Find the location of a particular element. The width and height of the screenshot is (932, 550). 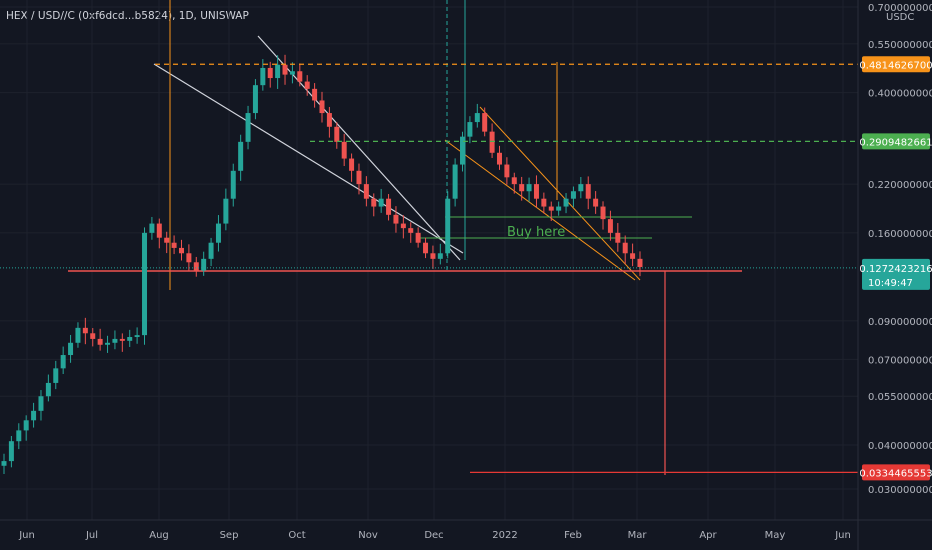

x-tick-label: Mar is located at coordinates (638, 535).